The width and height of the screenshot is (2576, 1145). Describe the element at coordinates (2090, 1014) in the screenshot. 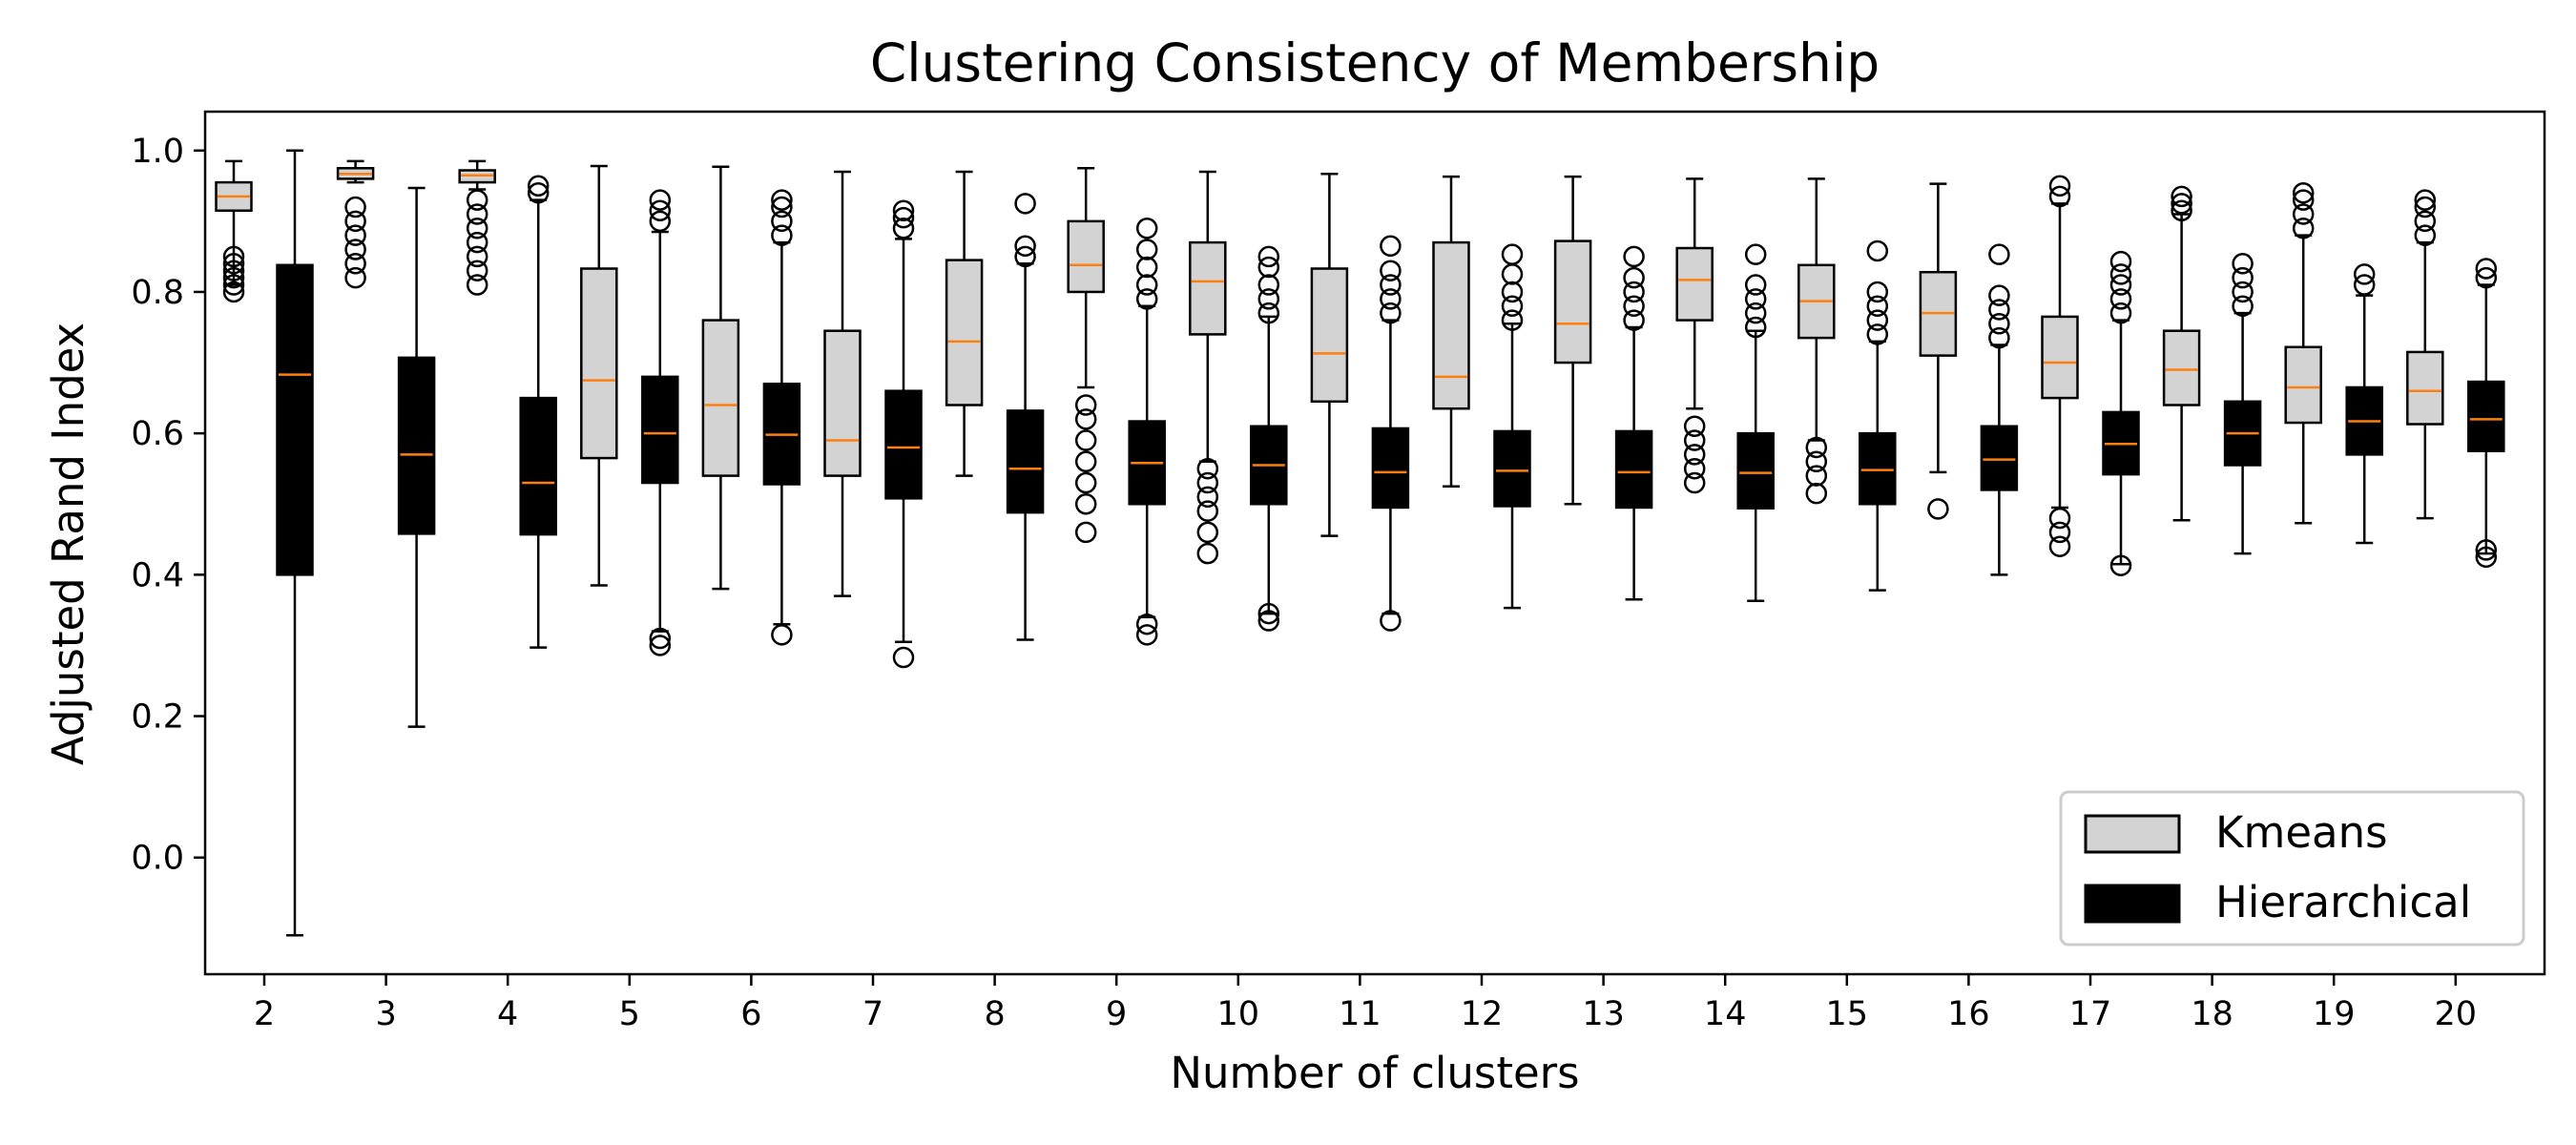

I see `x-tick-label: 17` at that location.